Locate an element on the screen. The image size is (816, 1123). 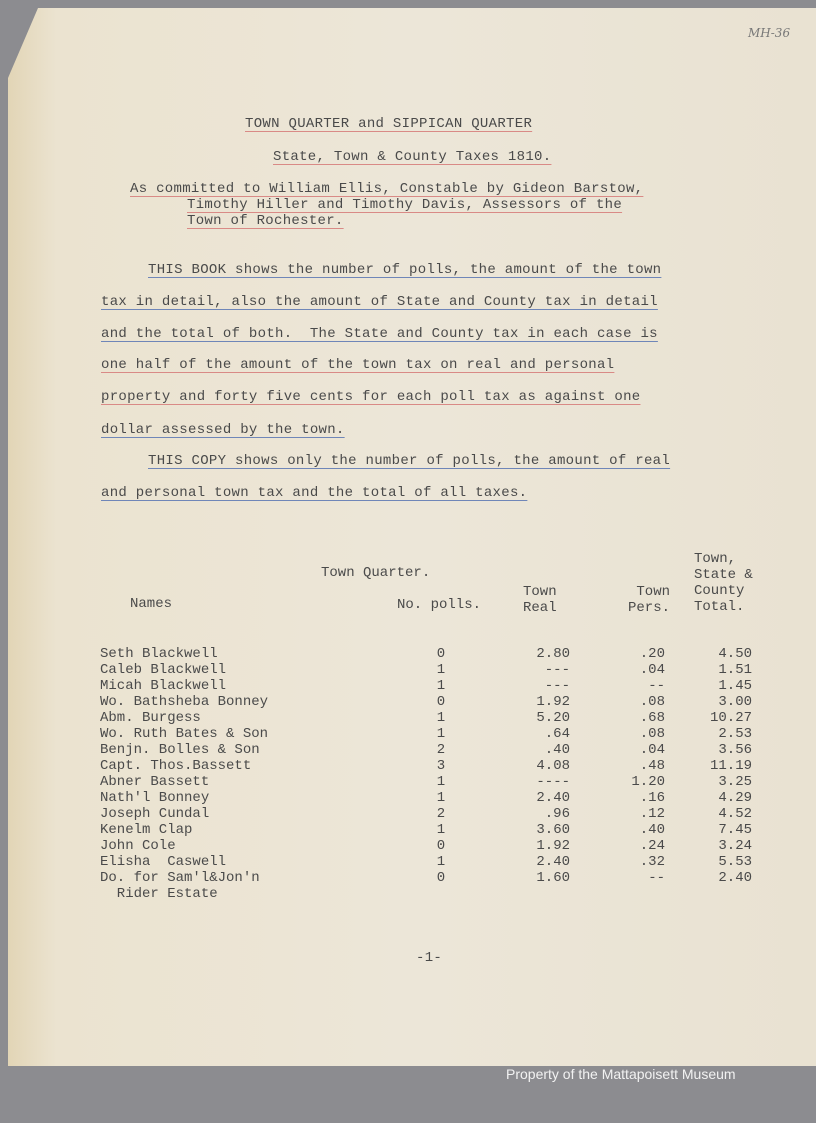
watermark: Property of the Mattapoisett Museum is located at coordinates (621, 1074).